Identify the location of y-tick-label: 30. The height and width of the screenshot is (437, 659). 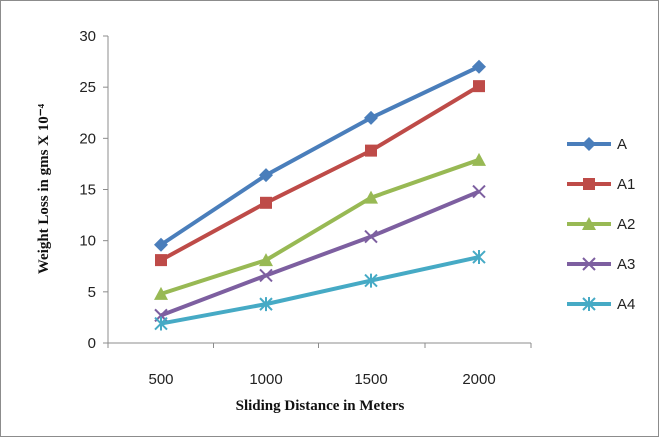
(87, 36).